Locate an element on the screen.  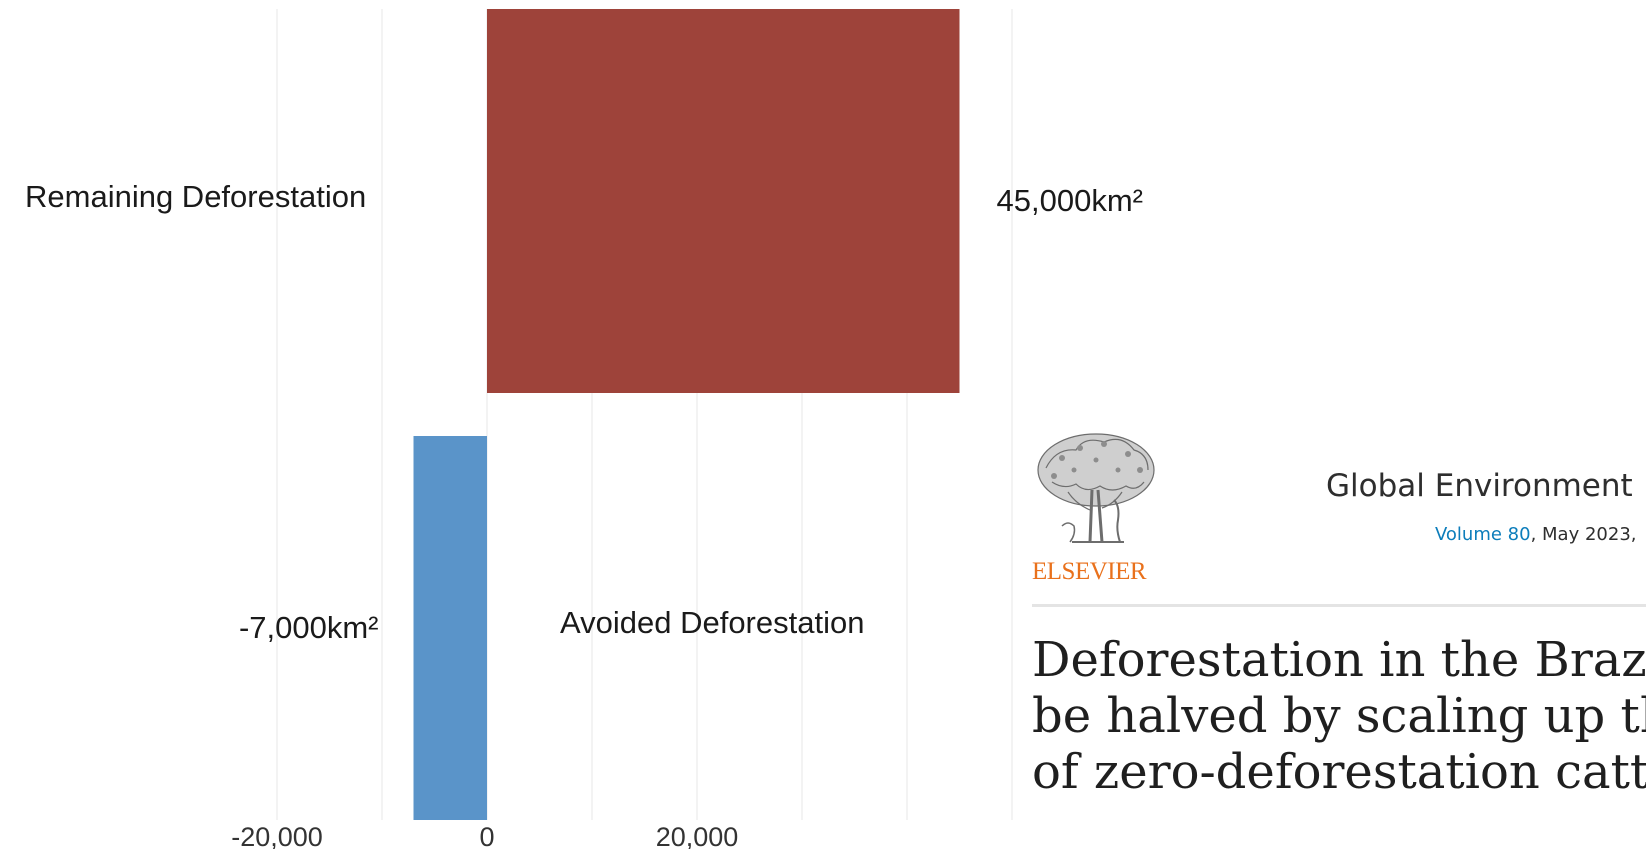
article-title-line: Deforestation in the Brazil is located at coordinates (1339, 660).